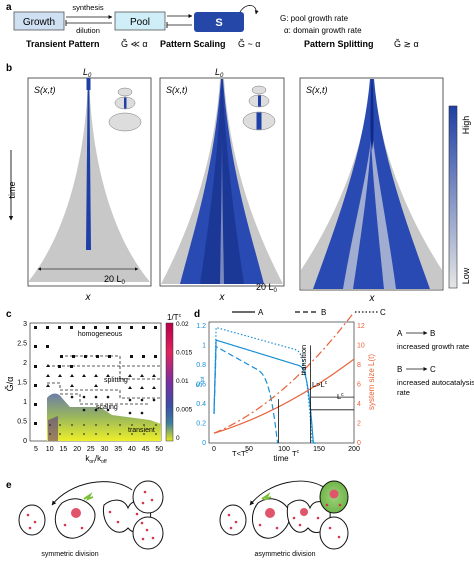  What do you see at coordinates (36, 449) in the screenshot?
I see `c-xtick: 5` at bounding box center [36, 449].